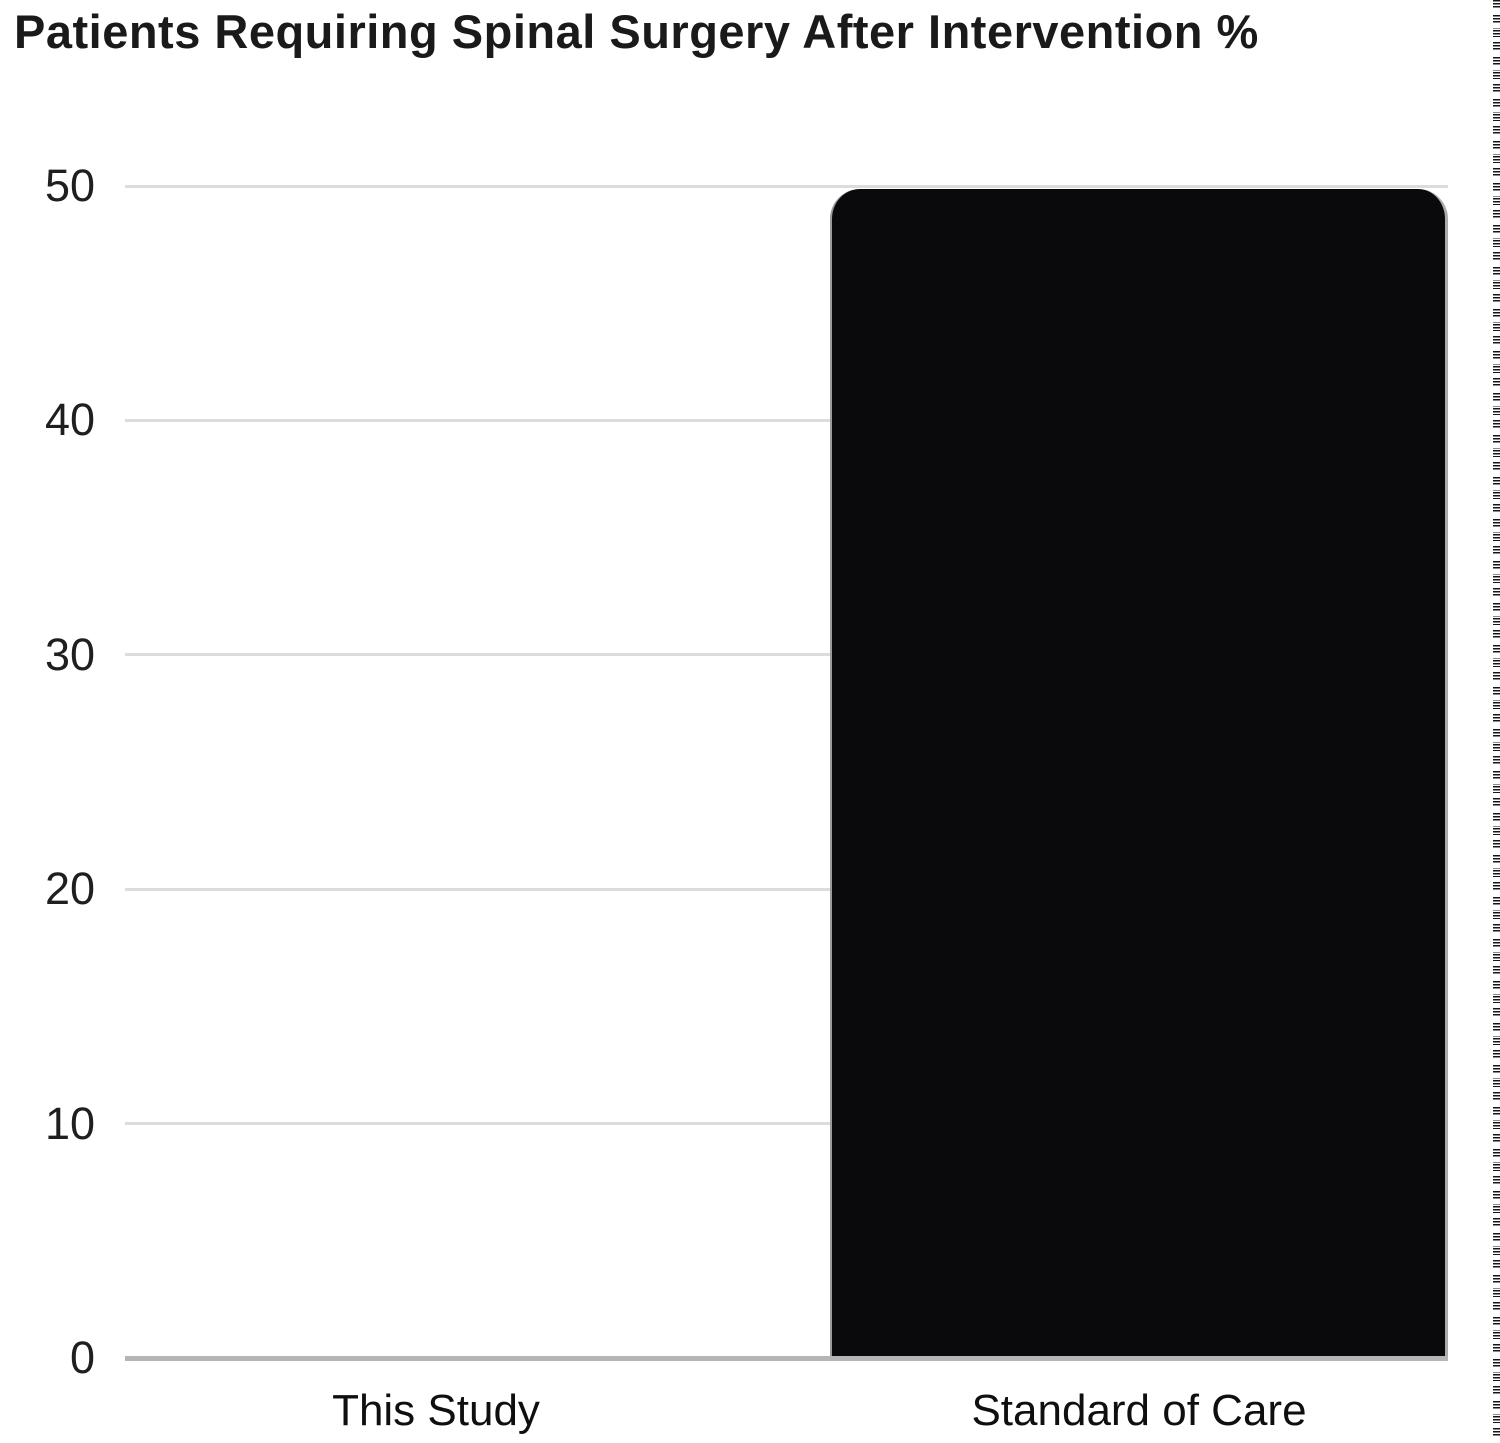 This screenshot has width=1500, height=1443. Describe the element at coordinates (1139, 1410) in the screenshot. I see `x-axis-label-standard-of-care: Standard of Care` at that location.